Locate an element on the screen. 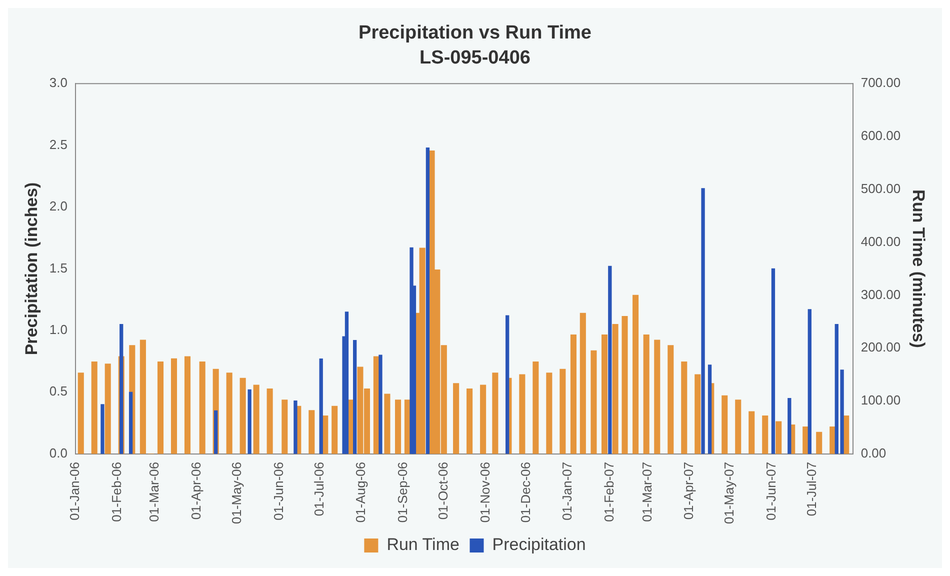 The image size is (950, 576). chart-title: Precipitation vs Run Time is located at coordinates (475, 33).